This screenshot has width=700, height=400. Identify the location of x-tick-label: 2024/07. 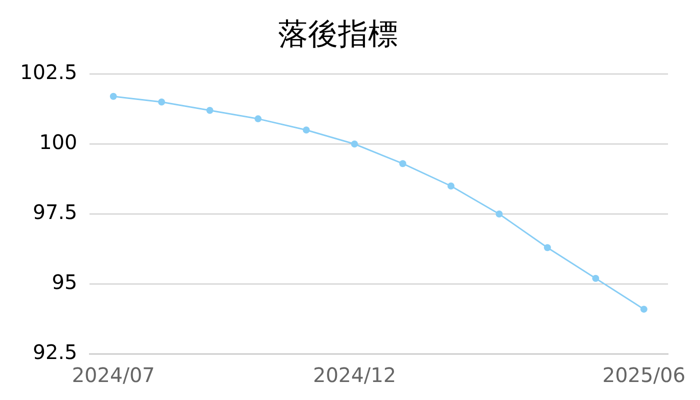
(113, 375).